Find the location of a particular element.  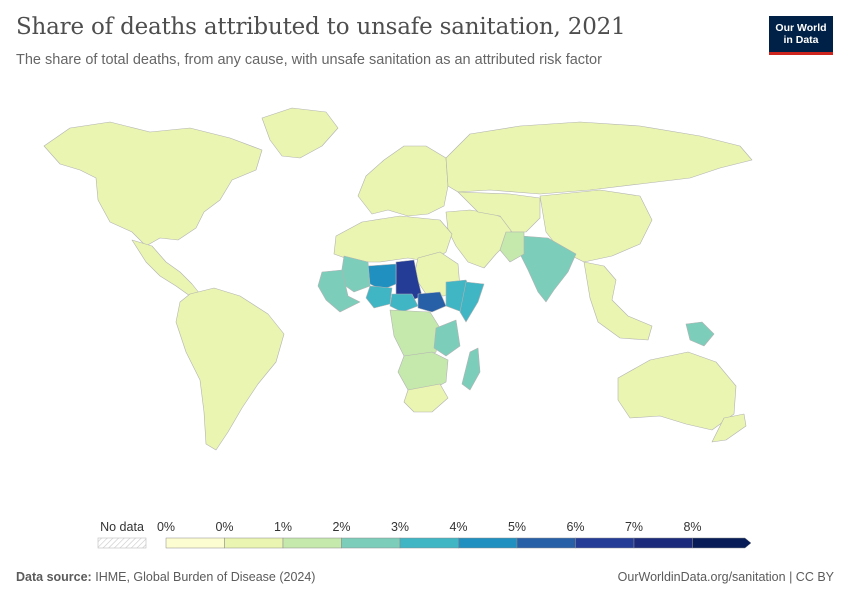

region-central-asia: Central Asia is located at coordinates (499, 212).